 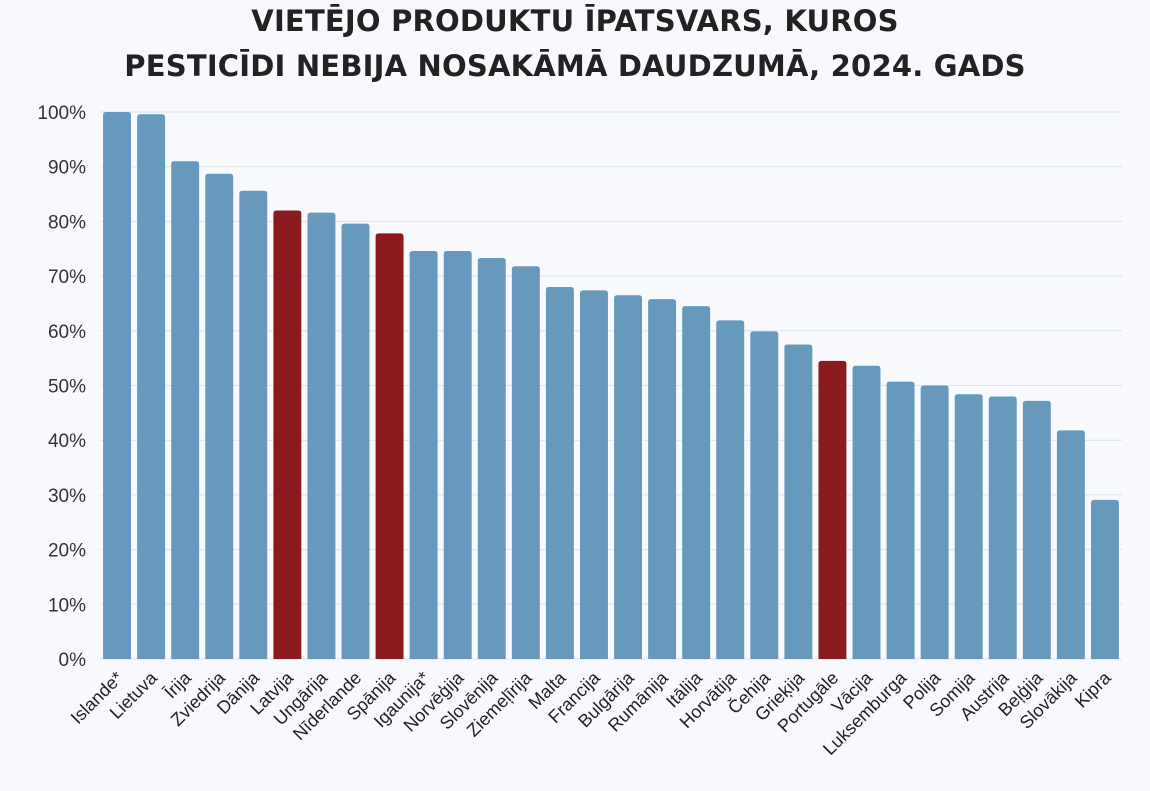 I want to click on y-tick-label: 40%, so click(x=67, y=441).